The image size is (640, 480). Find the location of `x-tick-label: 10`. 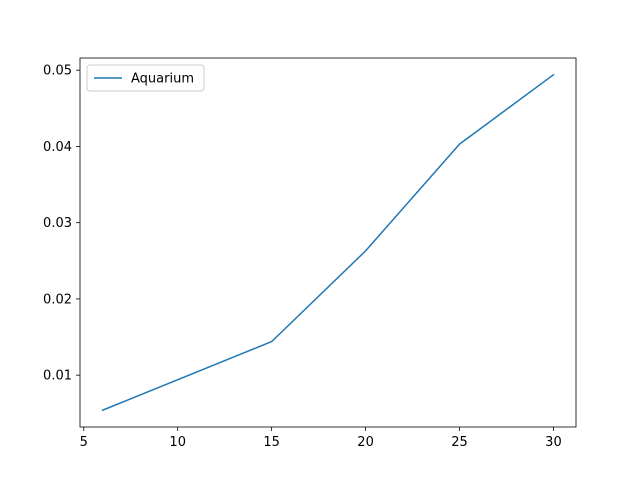

x-tick-label: 10 is located at coordinates (177, 442).